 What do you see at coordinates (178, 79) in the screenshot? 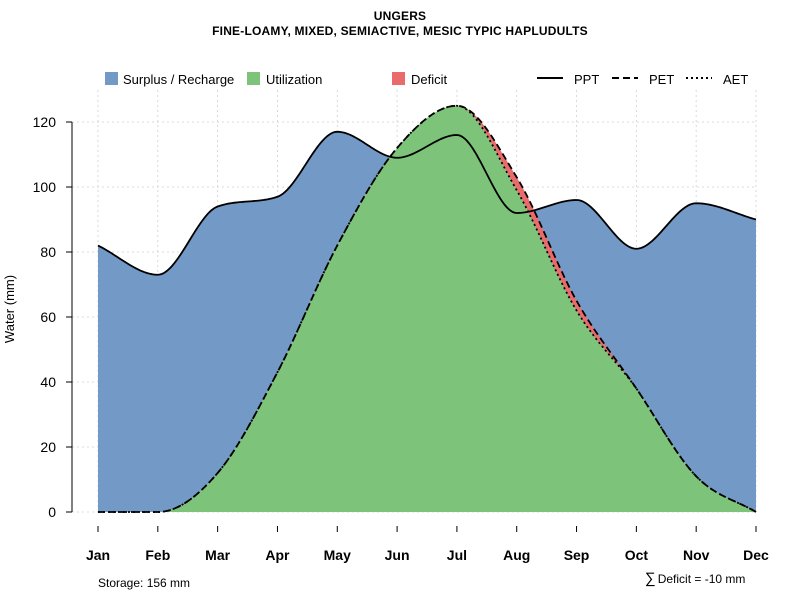
I see `legend-label-surplus: Surplus / Recharge` at bounding box center [178, 79].